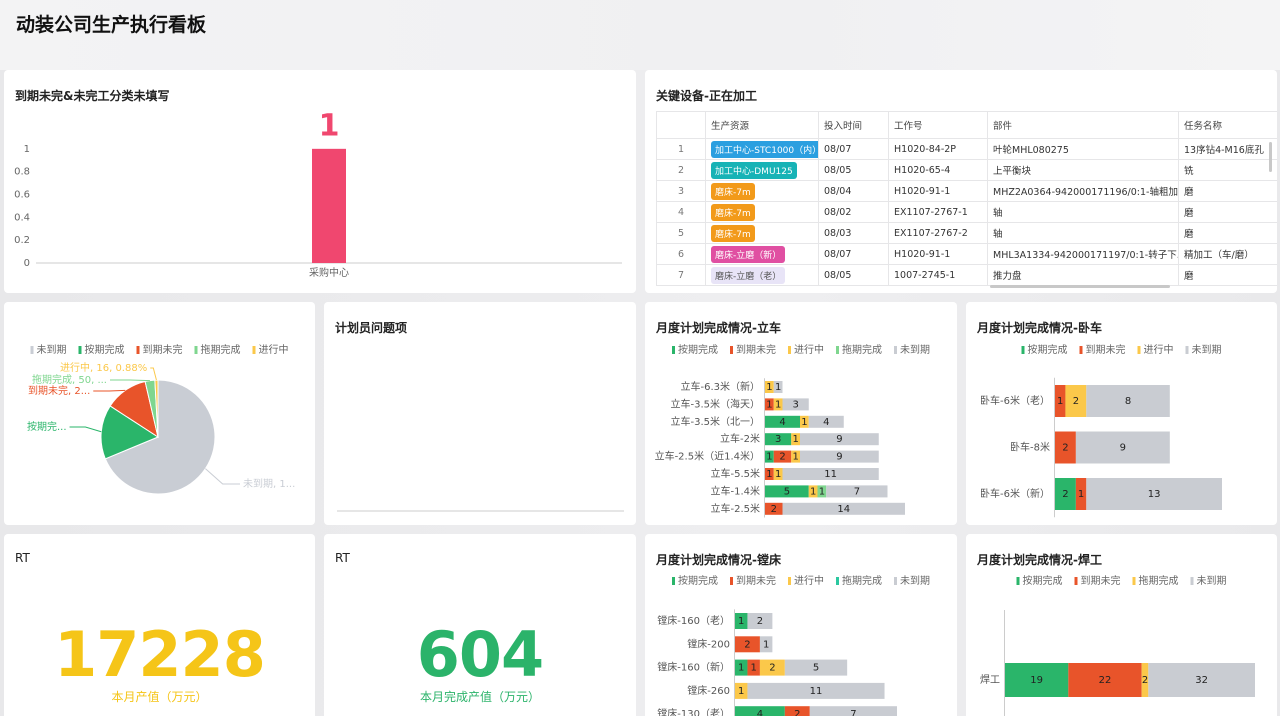 The width and height of the screenshot is (1280, 716). I want to click on bar, so click(329, 205).